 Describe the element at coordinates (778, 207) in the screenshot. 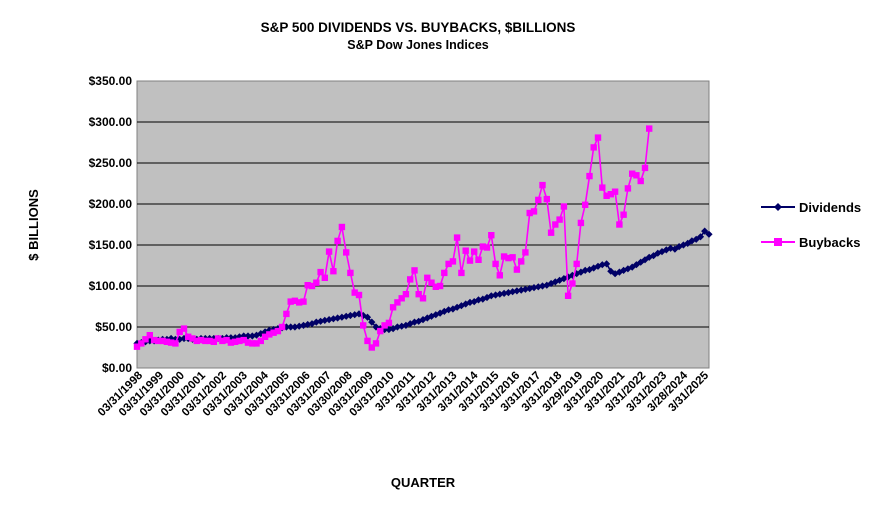

I see `legend-dividends-marker` at that location.